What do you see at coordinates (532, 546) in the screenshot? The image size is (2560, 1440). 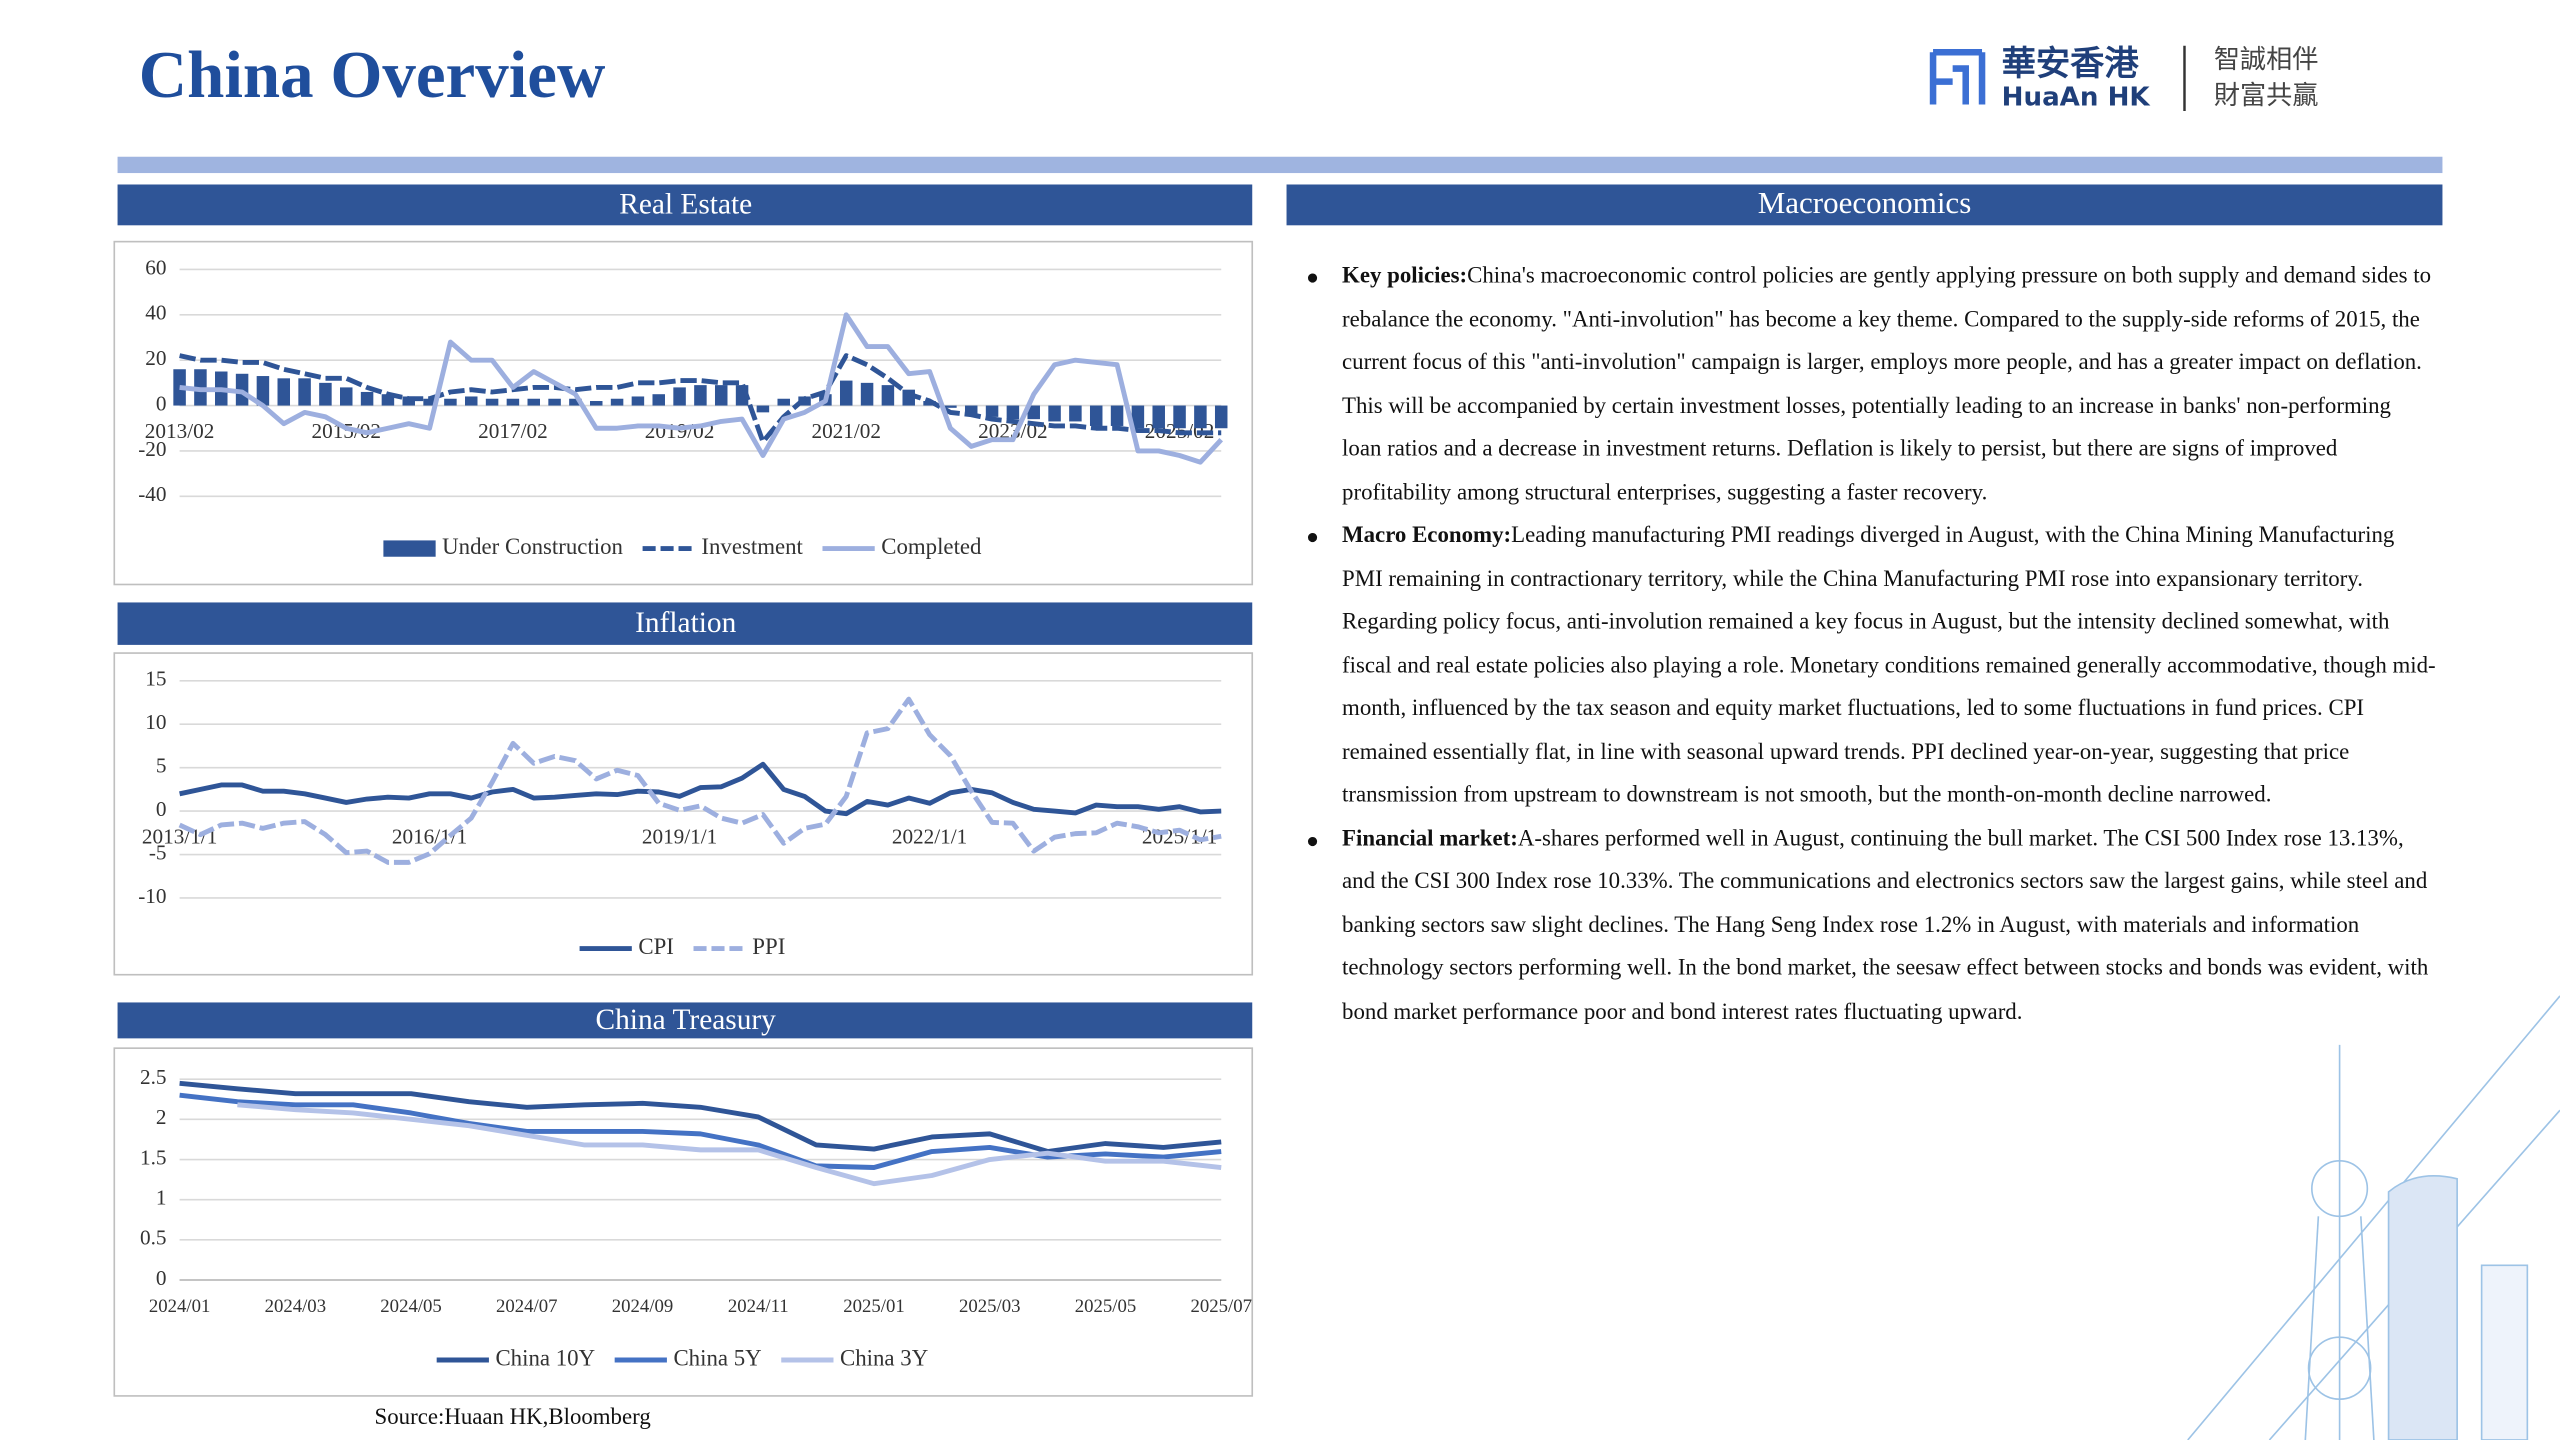 I see `legend-label: Under Construction` at bounding box center [532, 546].